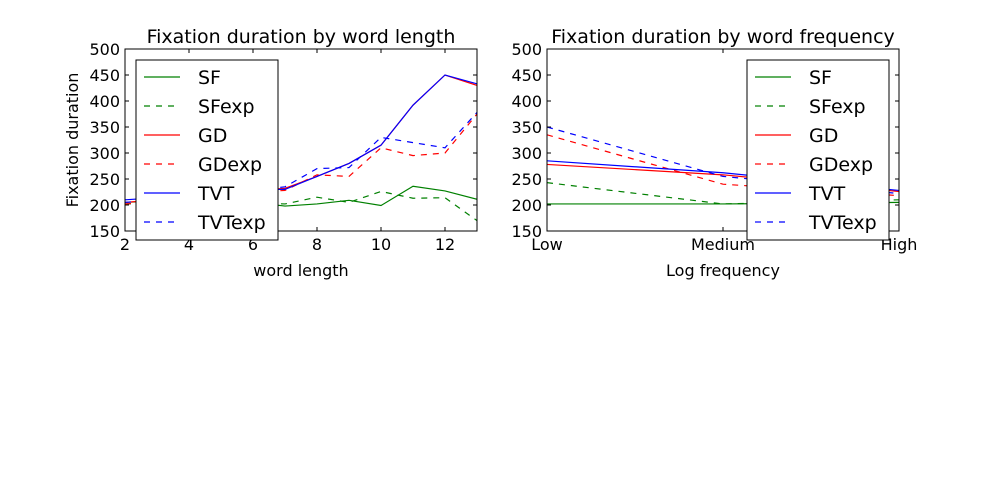 The height and width of the screenshot is (500, 1000). I want to click on x-tick-label: Medium, so click(723, 244).